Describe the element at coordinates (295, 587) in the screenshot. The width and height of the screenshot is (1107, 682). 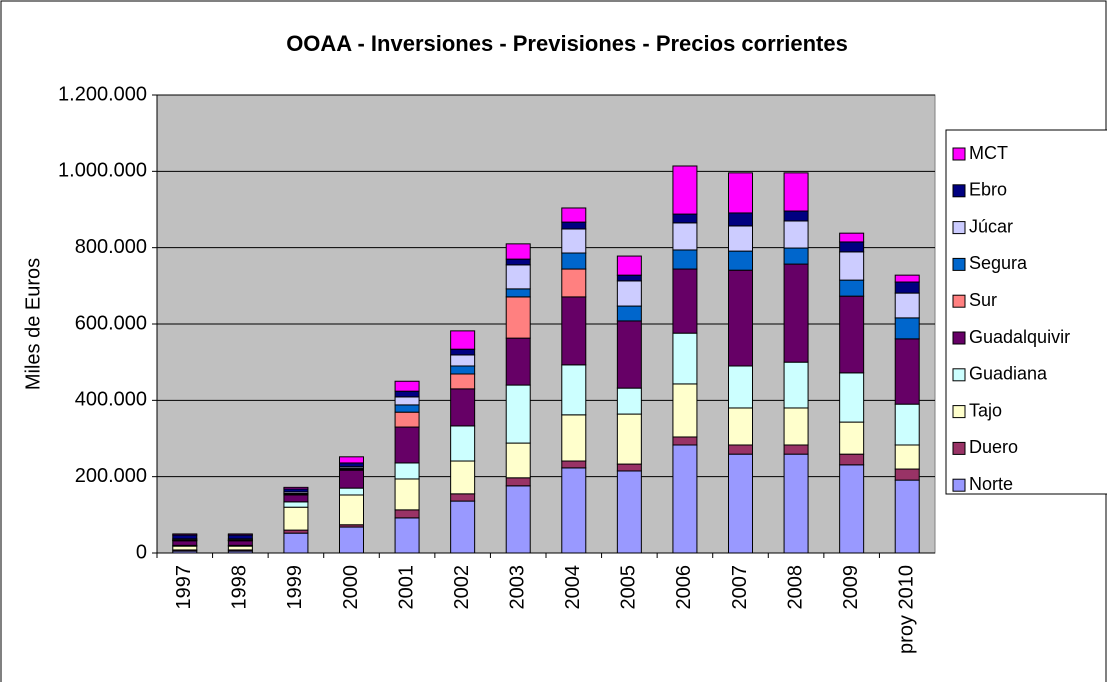
I see `x-tick-label: 1999` at that location.